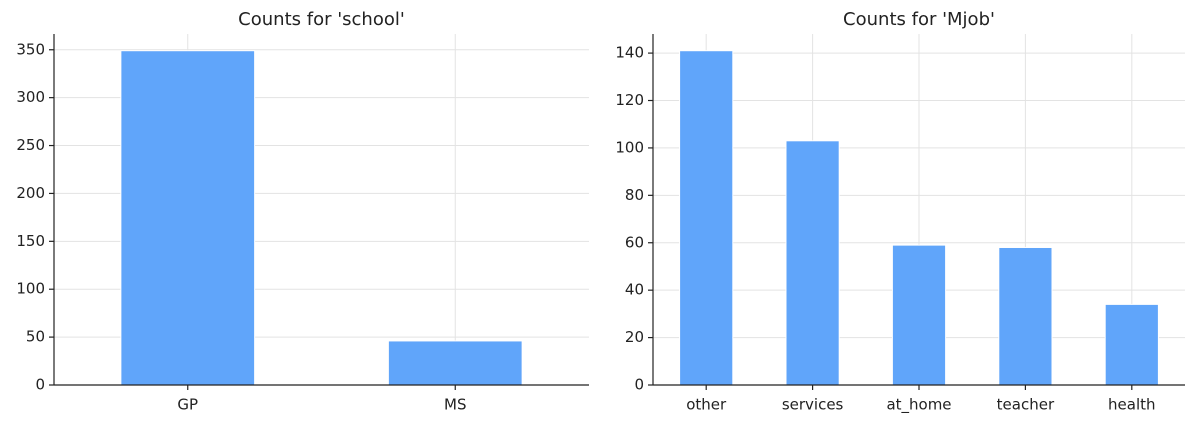 Image resolution: width=1195 pixels, height=425 pixels. What do you see at coordinates (919, 19) in the screenshot?
I see `chart-title: Counts for 'Mjob'` at bounding box center [919, 19].